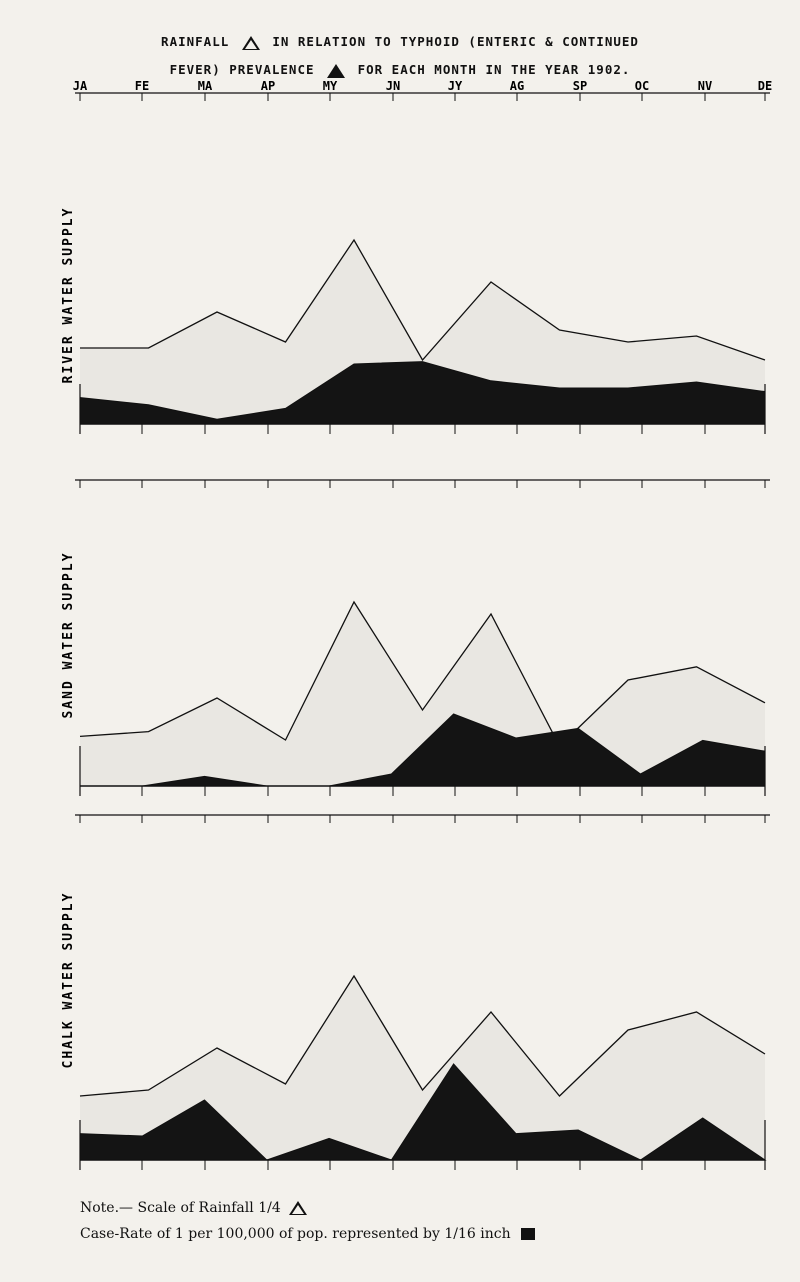 The width and height of the screenshot is (800, 1282). What do you see at coordinates (765, 86) in the screenshot?
I see `month-label-de: DE` at bounding box center [765, 86].